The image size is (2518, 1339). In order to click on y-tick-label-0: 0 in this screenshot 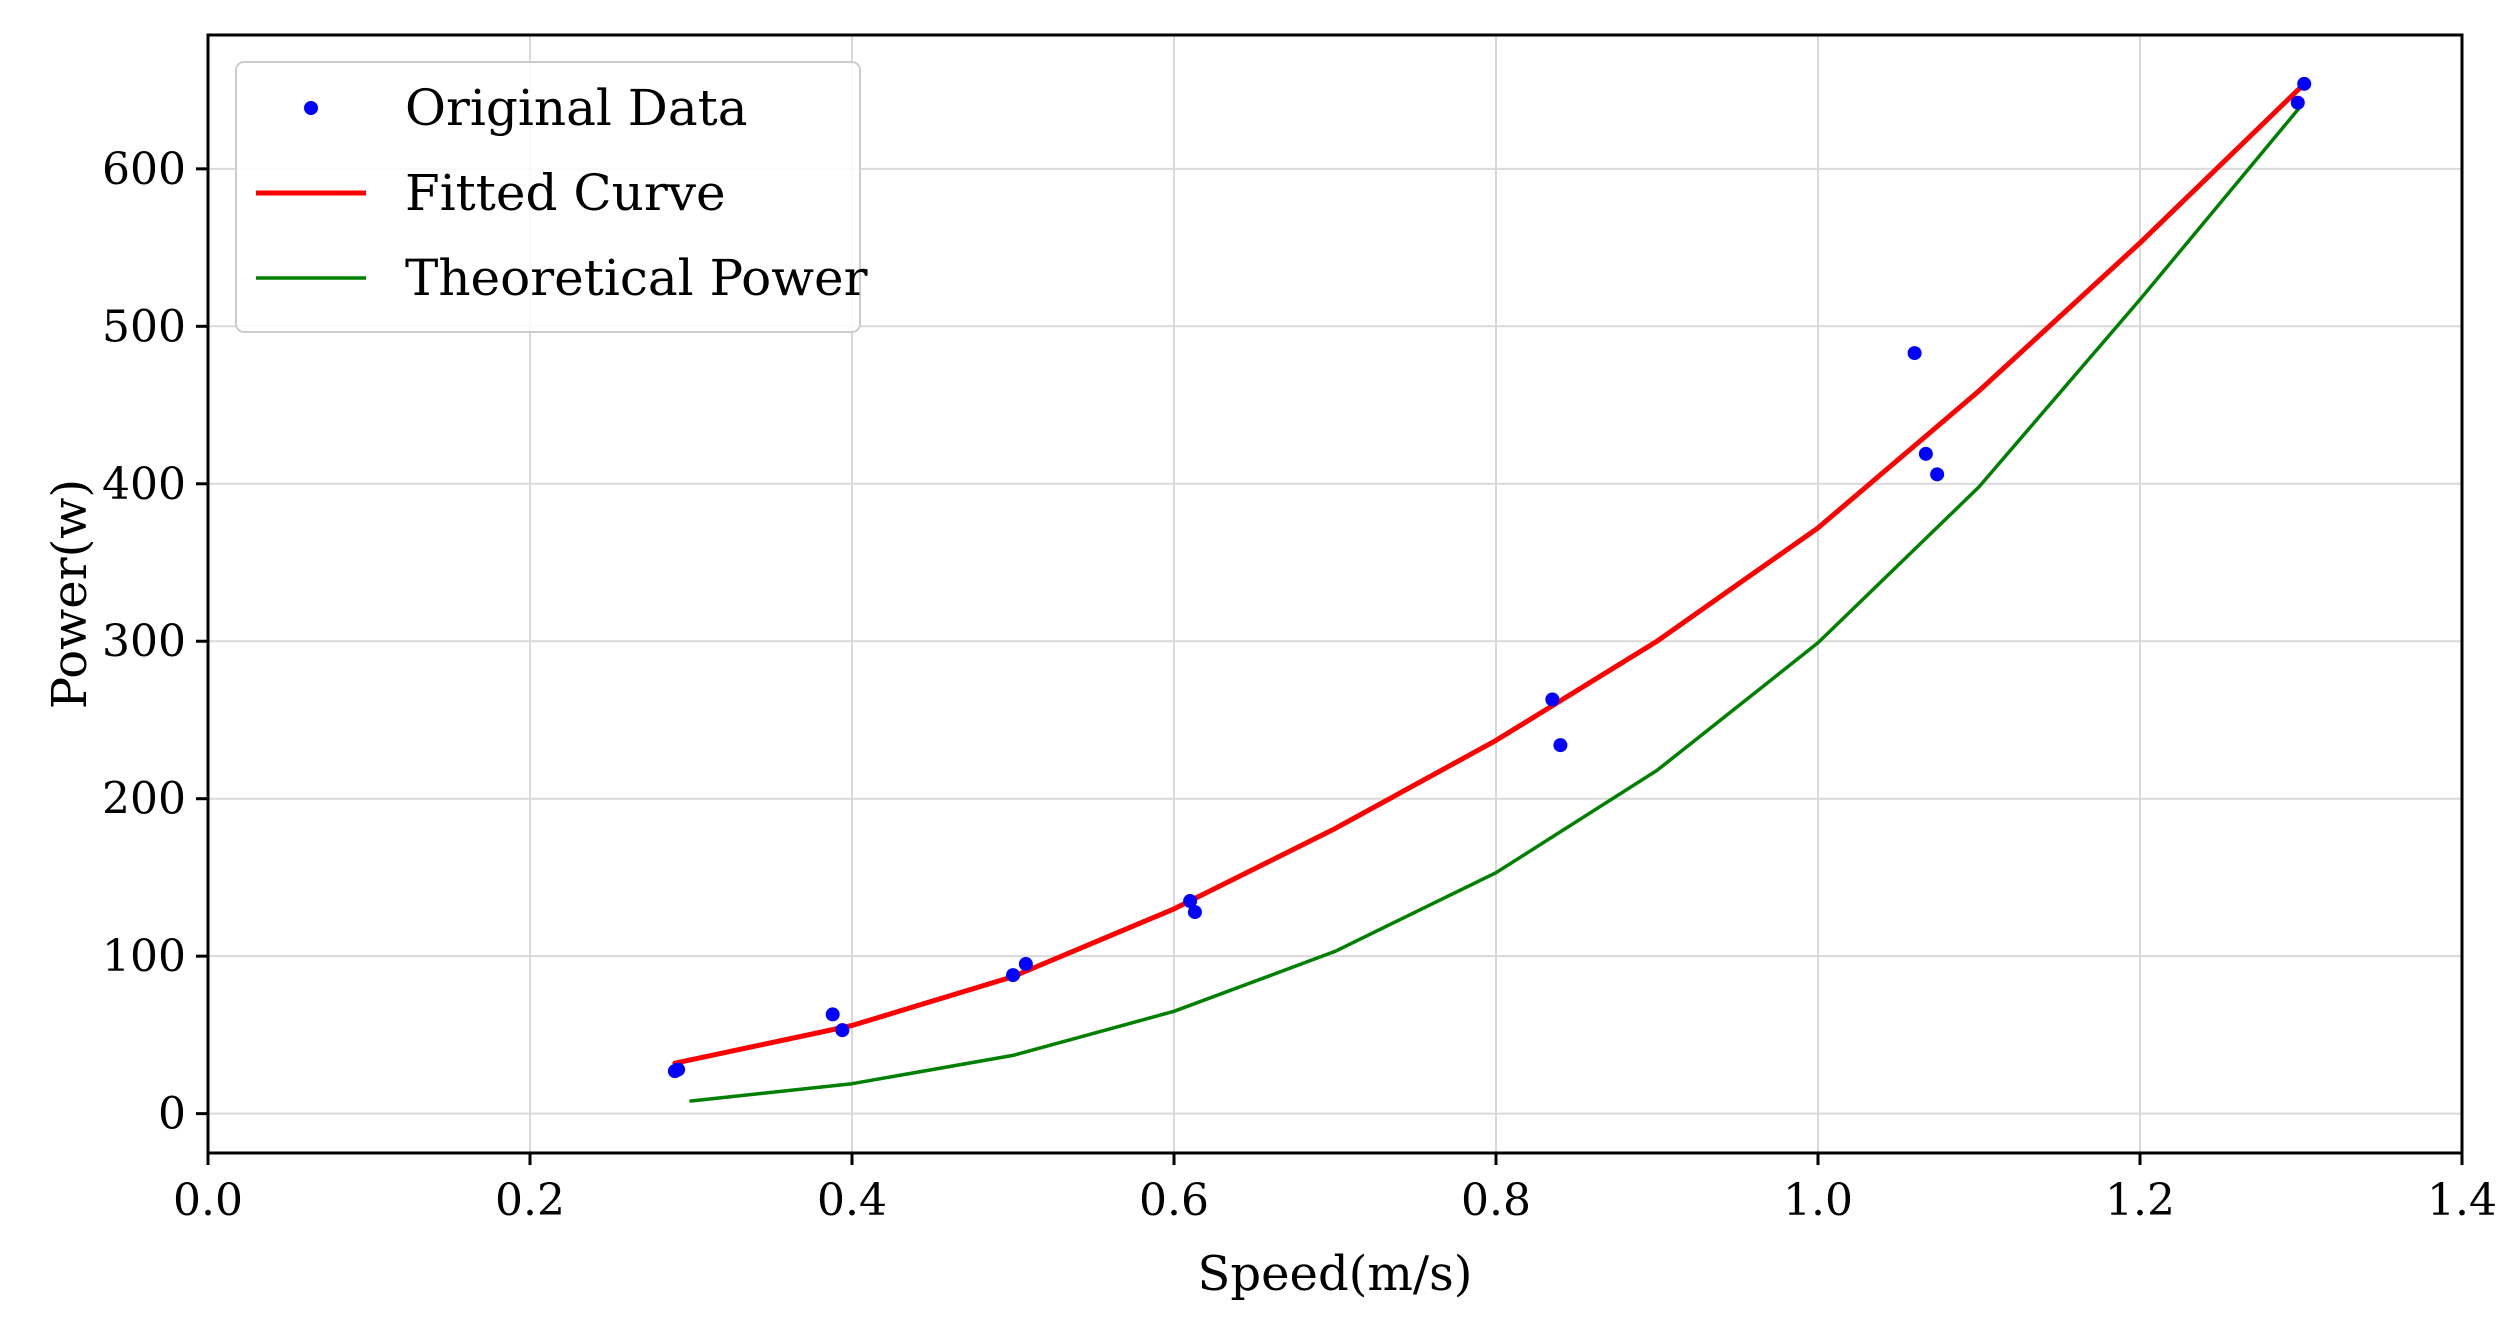, I will do `click(172, 1114)`.